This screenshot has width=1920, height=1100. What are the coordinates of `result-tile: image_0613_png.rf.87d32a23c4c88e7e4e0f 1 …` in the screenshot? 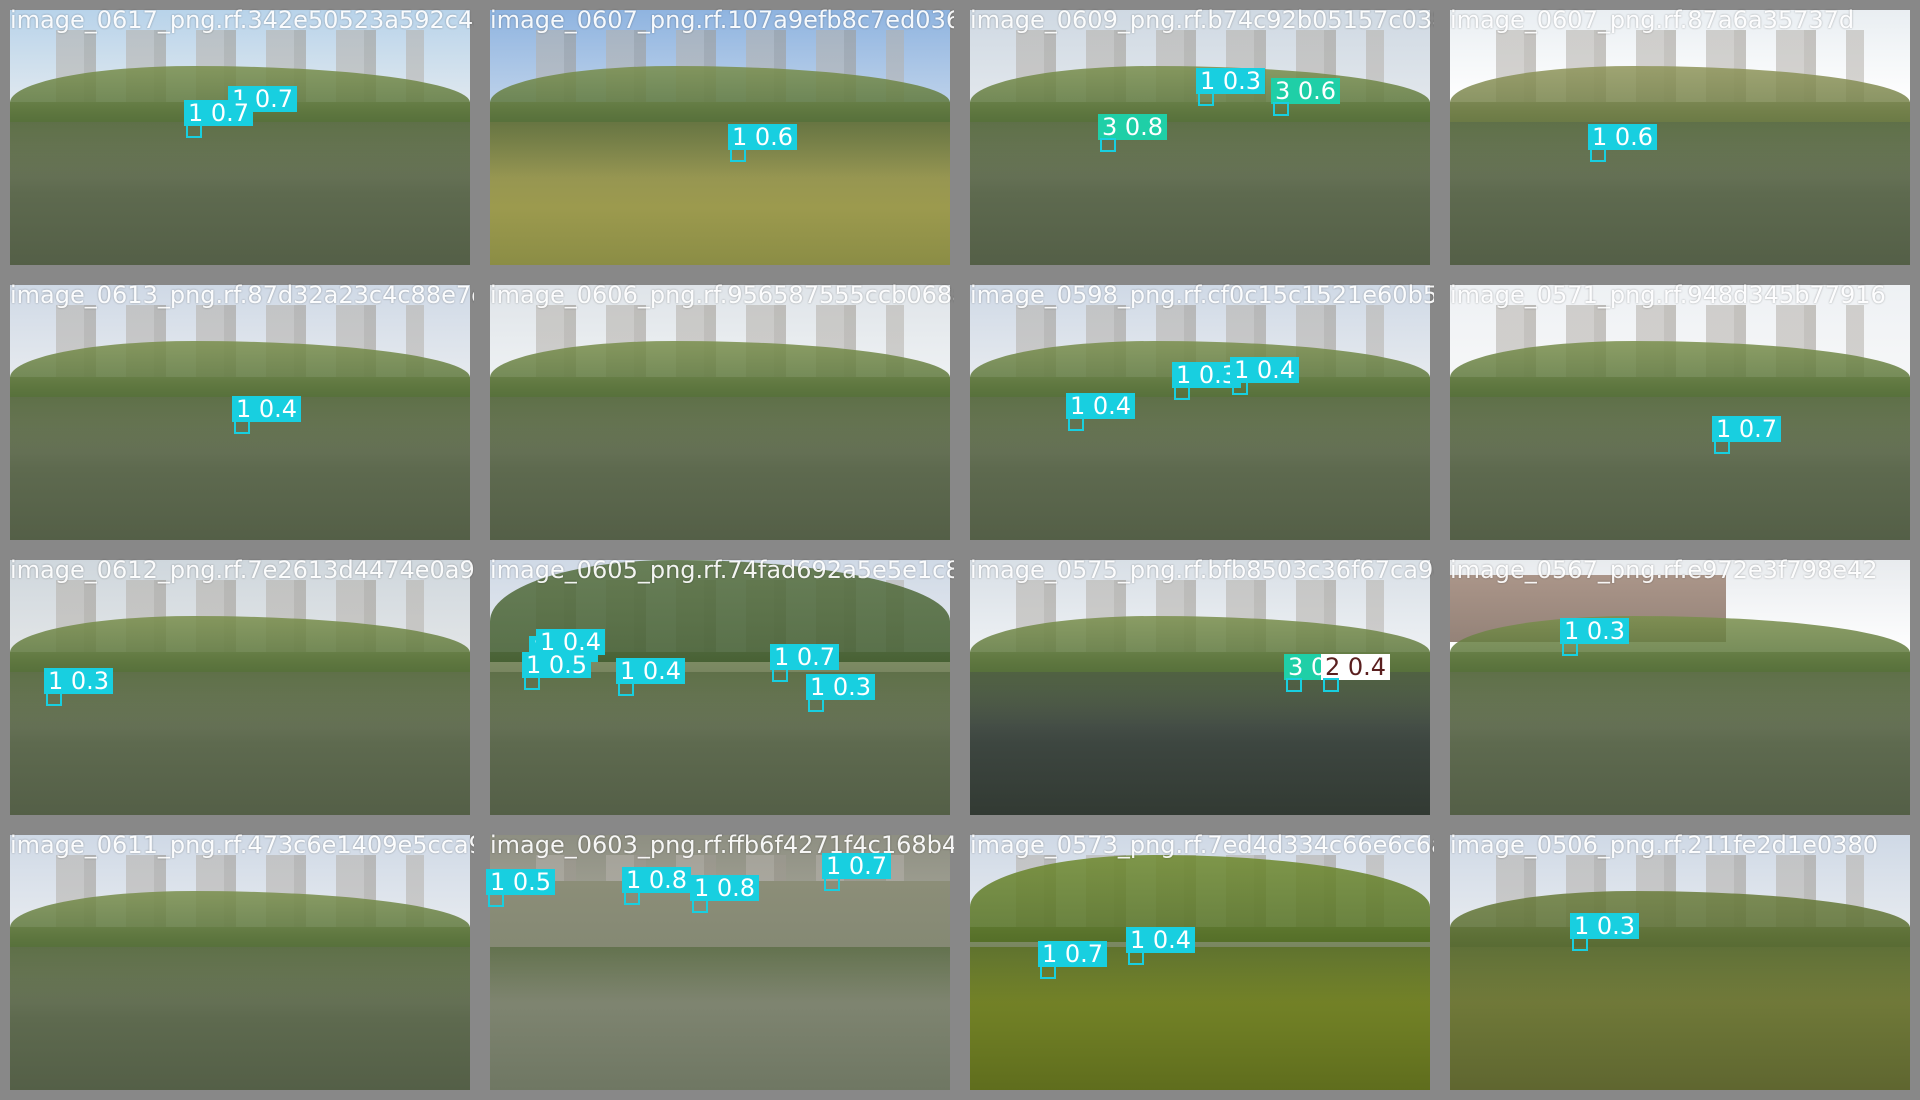 It's located at (240, 412).